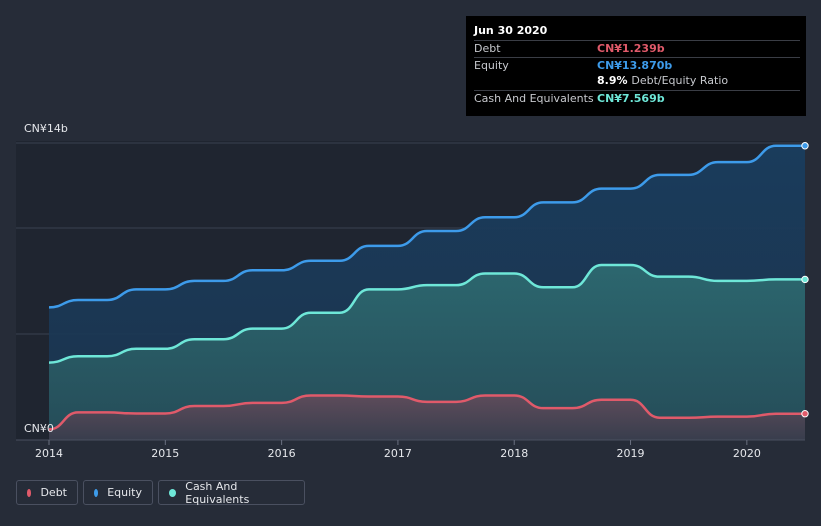  I want to click on legend-item-cash: Cash And Equivalents, so click(231, 492).